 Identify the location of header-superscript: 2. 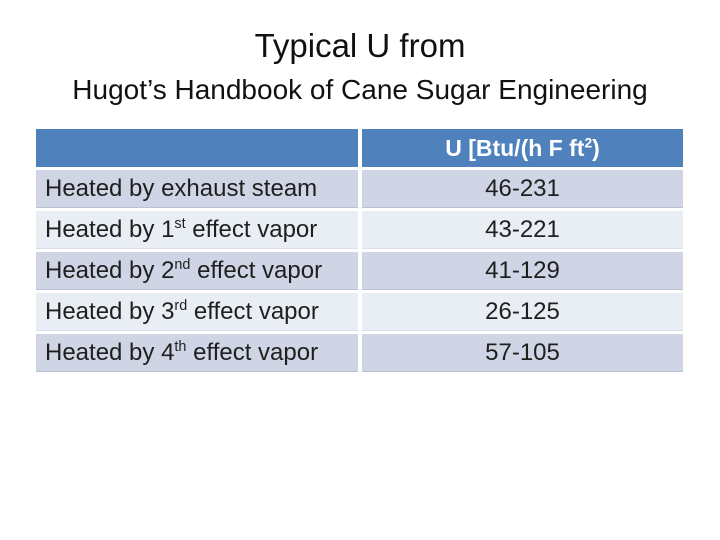
(588, 143).